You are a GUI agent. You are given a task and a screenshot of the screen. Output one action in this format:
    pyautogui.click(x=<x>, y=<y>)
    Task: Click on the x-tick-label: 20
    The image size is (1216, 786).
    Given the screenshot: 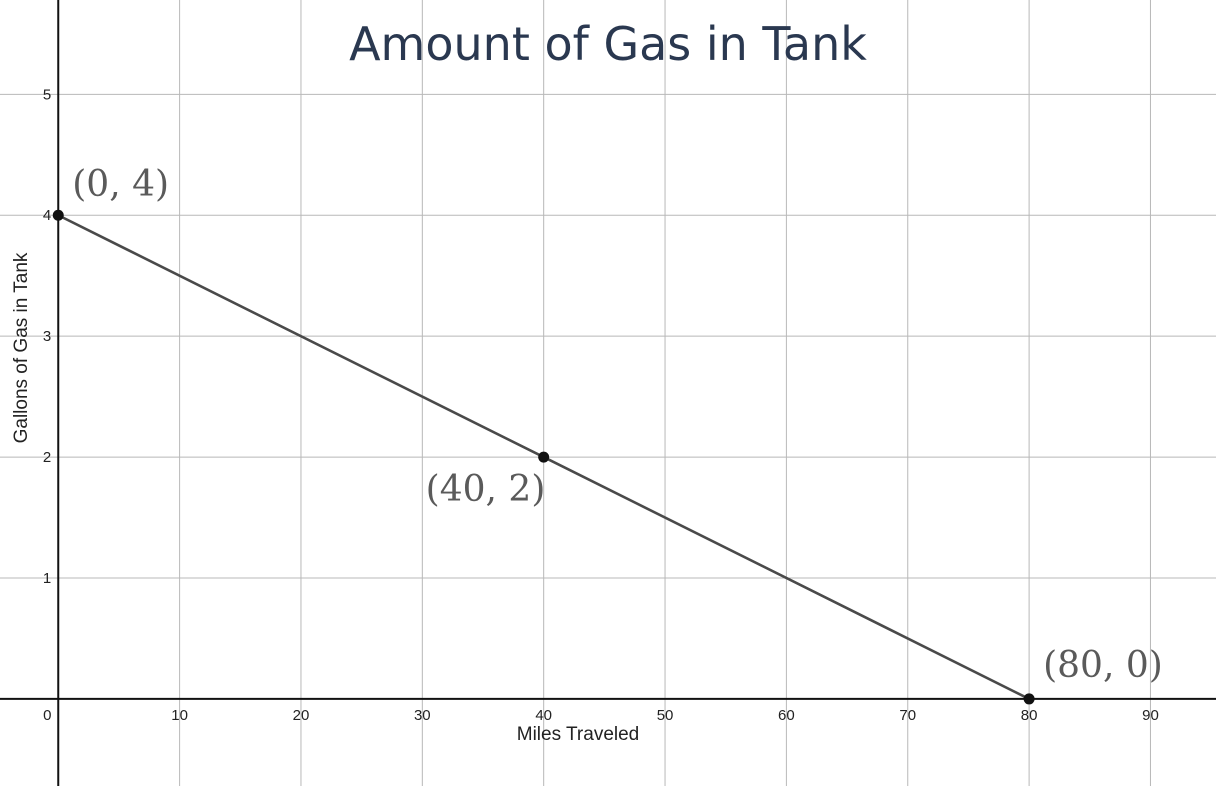 What is the action you would take?
    pyautogui.click(x=301, y=715)
    